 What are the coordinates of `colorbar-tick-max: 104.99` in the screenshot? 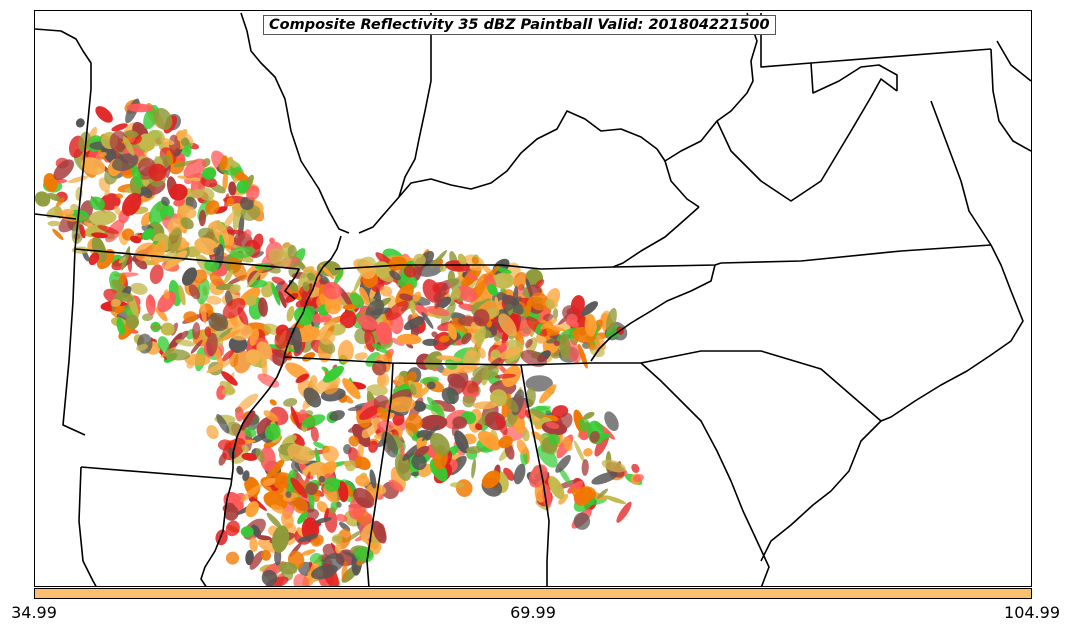 It's located at (1032, 612).